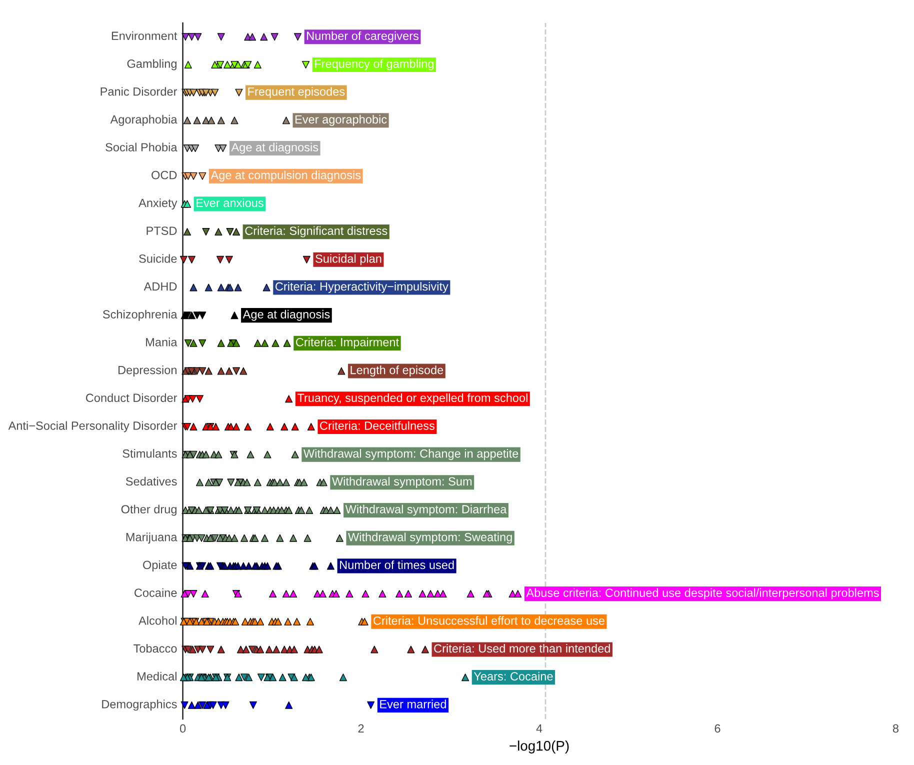  Describe the element at coordinates (895, 728) in the screenshot. I see `x-tick-label: 8` at that location.